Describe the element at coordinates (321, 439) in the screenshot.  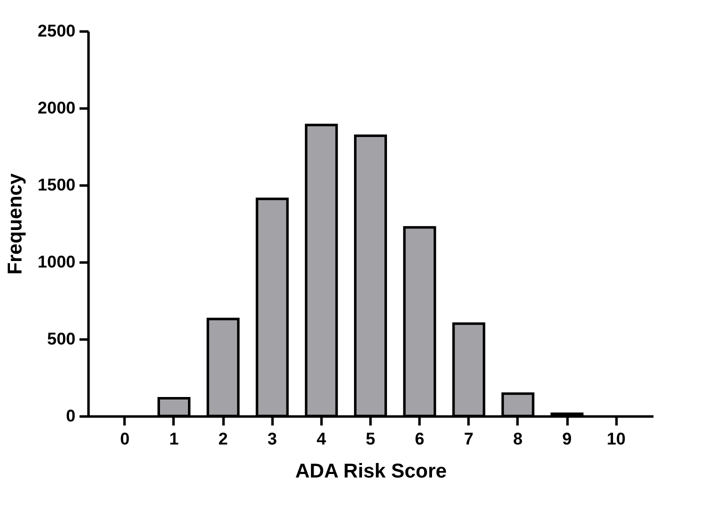
I see `x-tick-label: 4` at that location.